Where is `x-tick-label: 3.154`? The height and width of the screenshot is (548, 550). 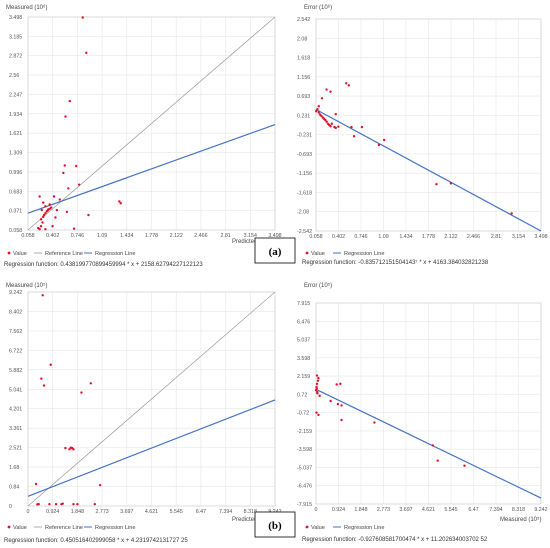 x-tick-label: 3.154 is located at coordinates (250, 236).